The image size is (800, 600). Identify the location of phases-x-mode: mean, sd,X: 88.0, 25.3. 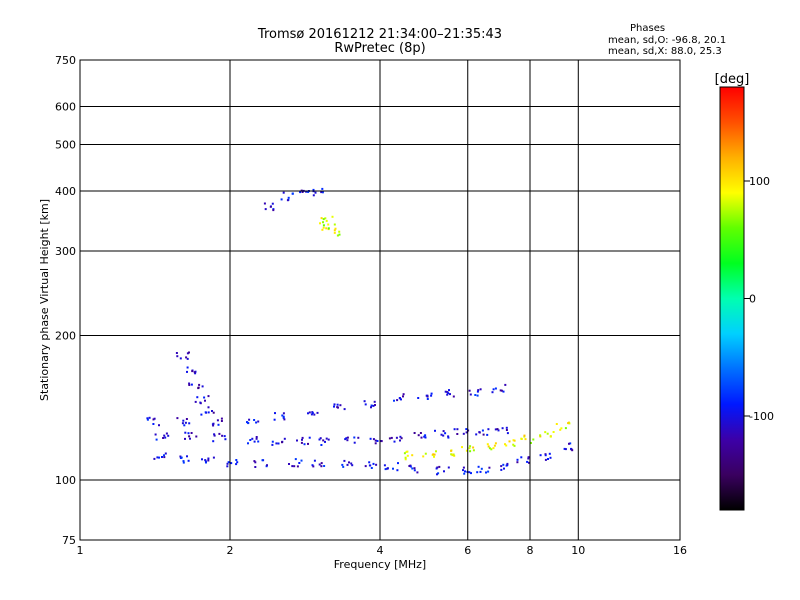
(665, 51).